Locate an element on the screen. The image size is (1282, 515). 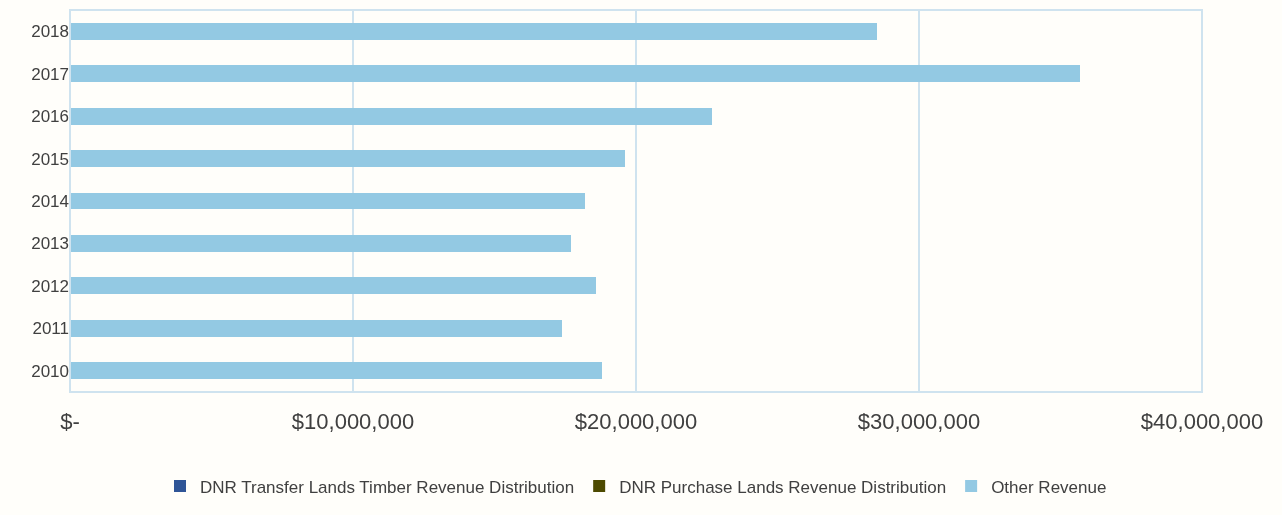
x-tick-label: $20,000,000 is located at coordinates (636, 421).